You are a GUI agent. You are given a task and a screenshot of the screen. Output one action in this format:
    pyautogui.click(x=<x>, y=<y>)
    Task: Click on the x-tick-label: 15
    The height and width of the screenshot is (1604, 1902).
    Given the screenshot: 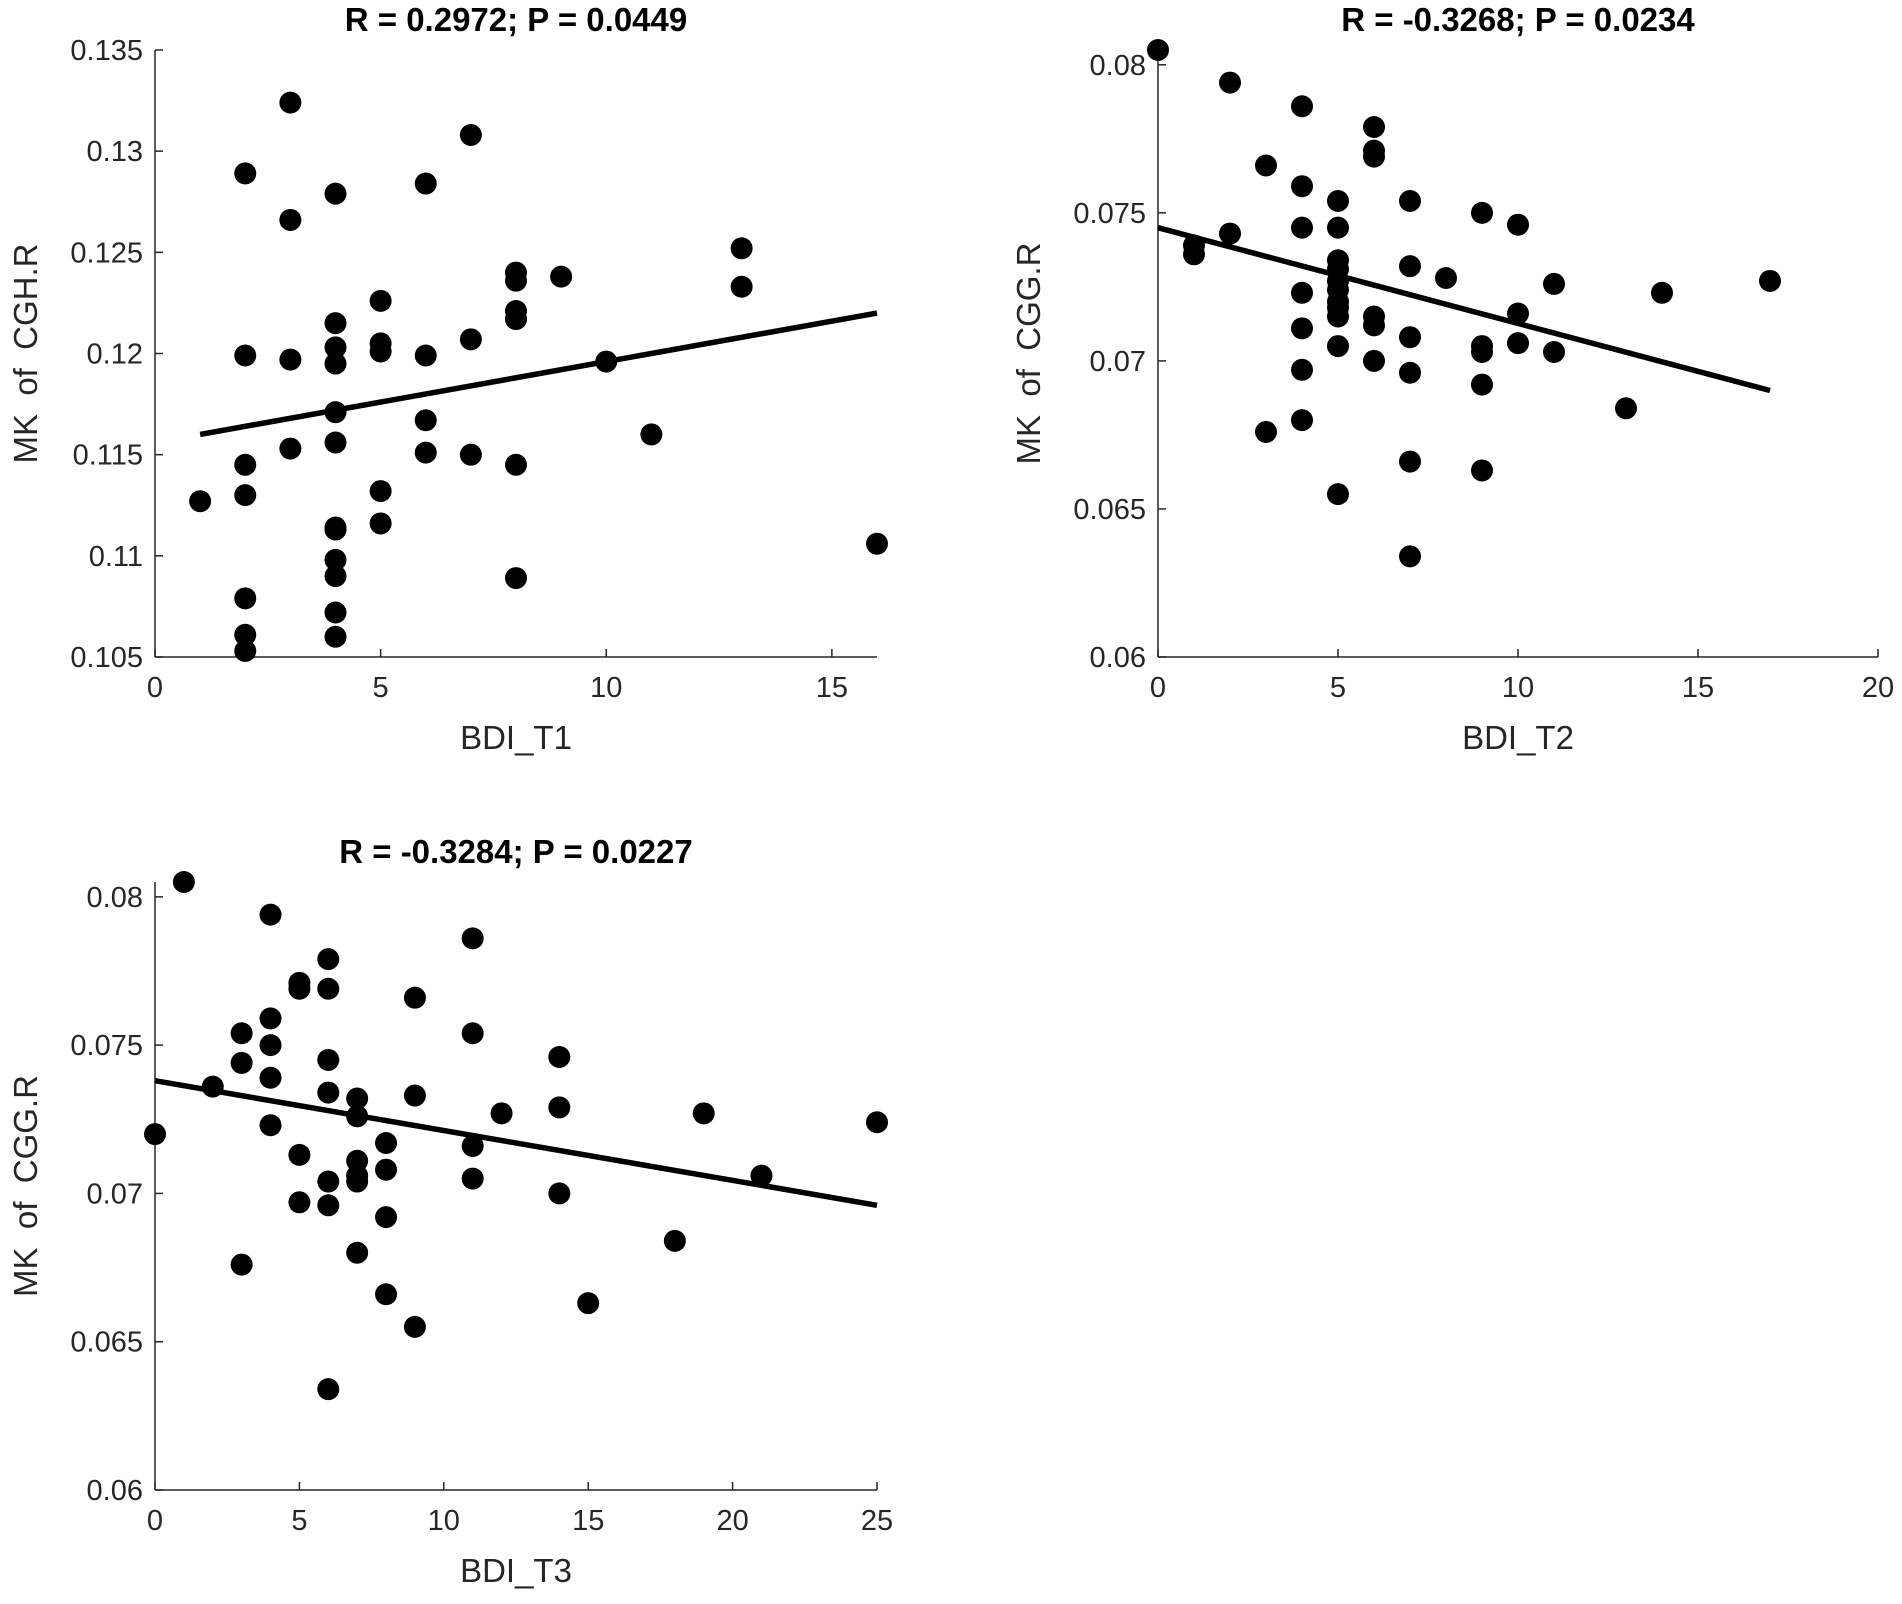 What is the action you would take?
    pyautogui.click(x=1698, y=688)
    